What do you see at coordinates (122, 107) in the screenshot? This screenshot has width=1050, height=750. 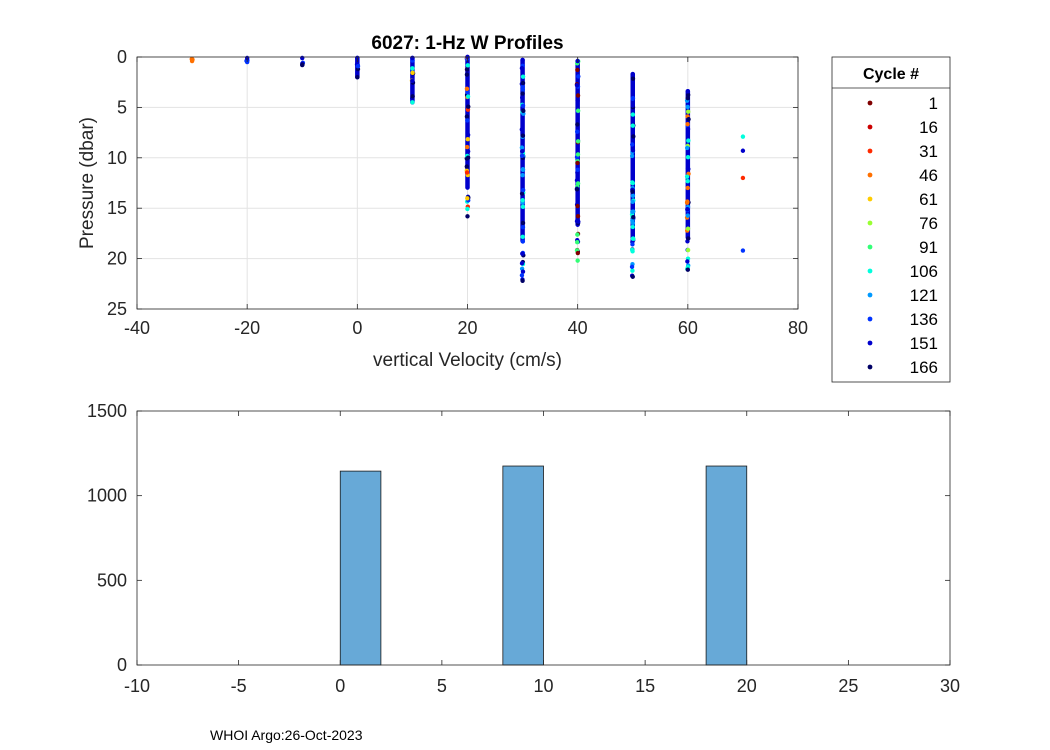 I see `y-tick-label: 5` at bounding box center [122, 107].